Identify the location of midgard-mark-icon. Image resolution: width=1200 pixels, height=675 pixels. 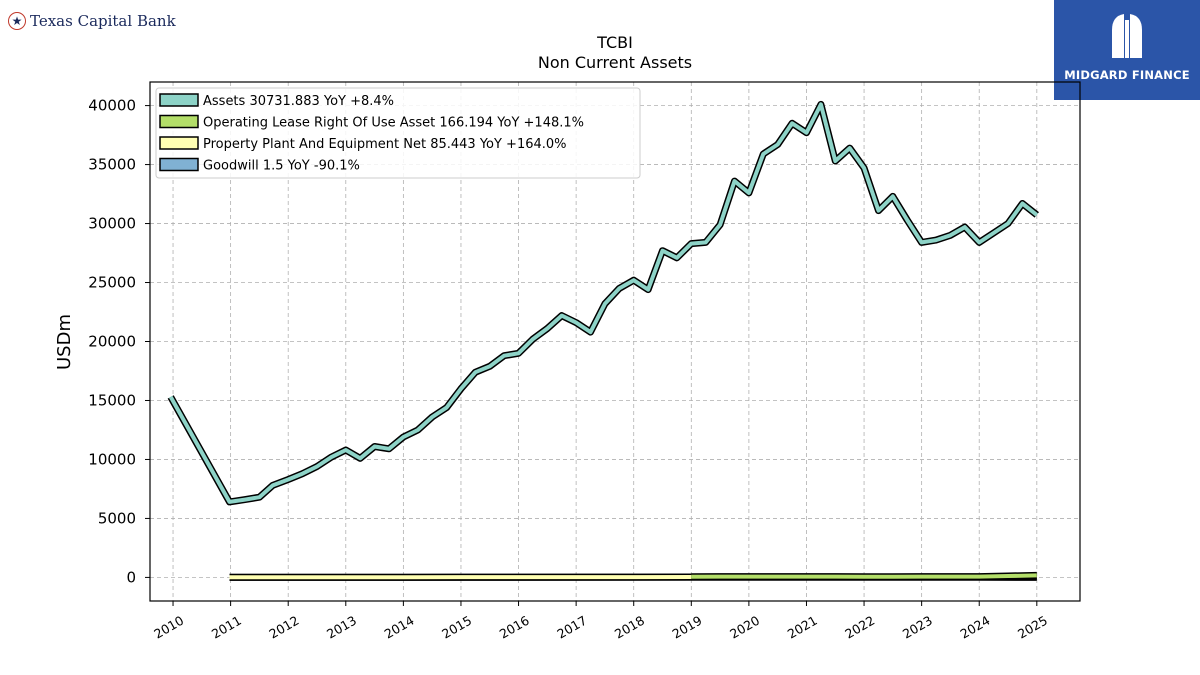
(1127, 36).